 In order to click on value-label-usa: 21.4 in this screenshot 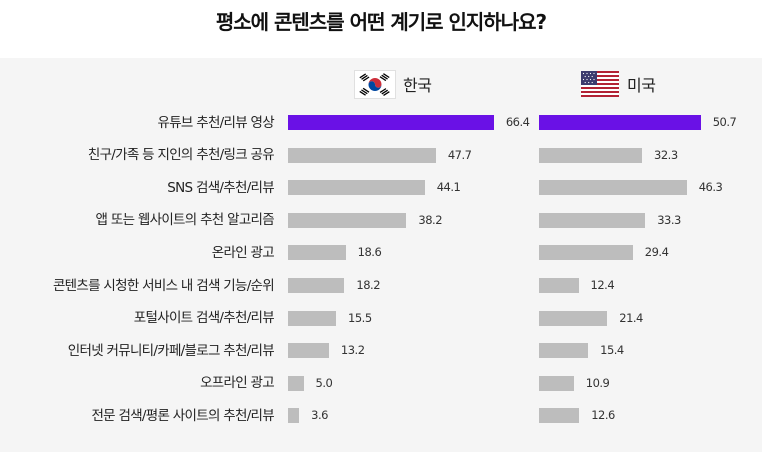, I will do `click(631, 317)`.